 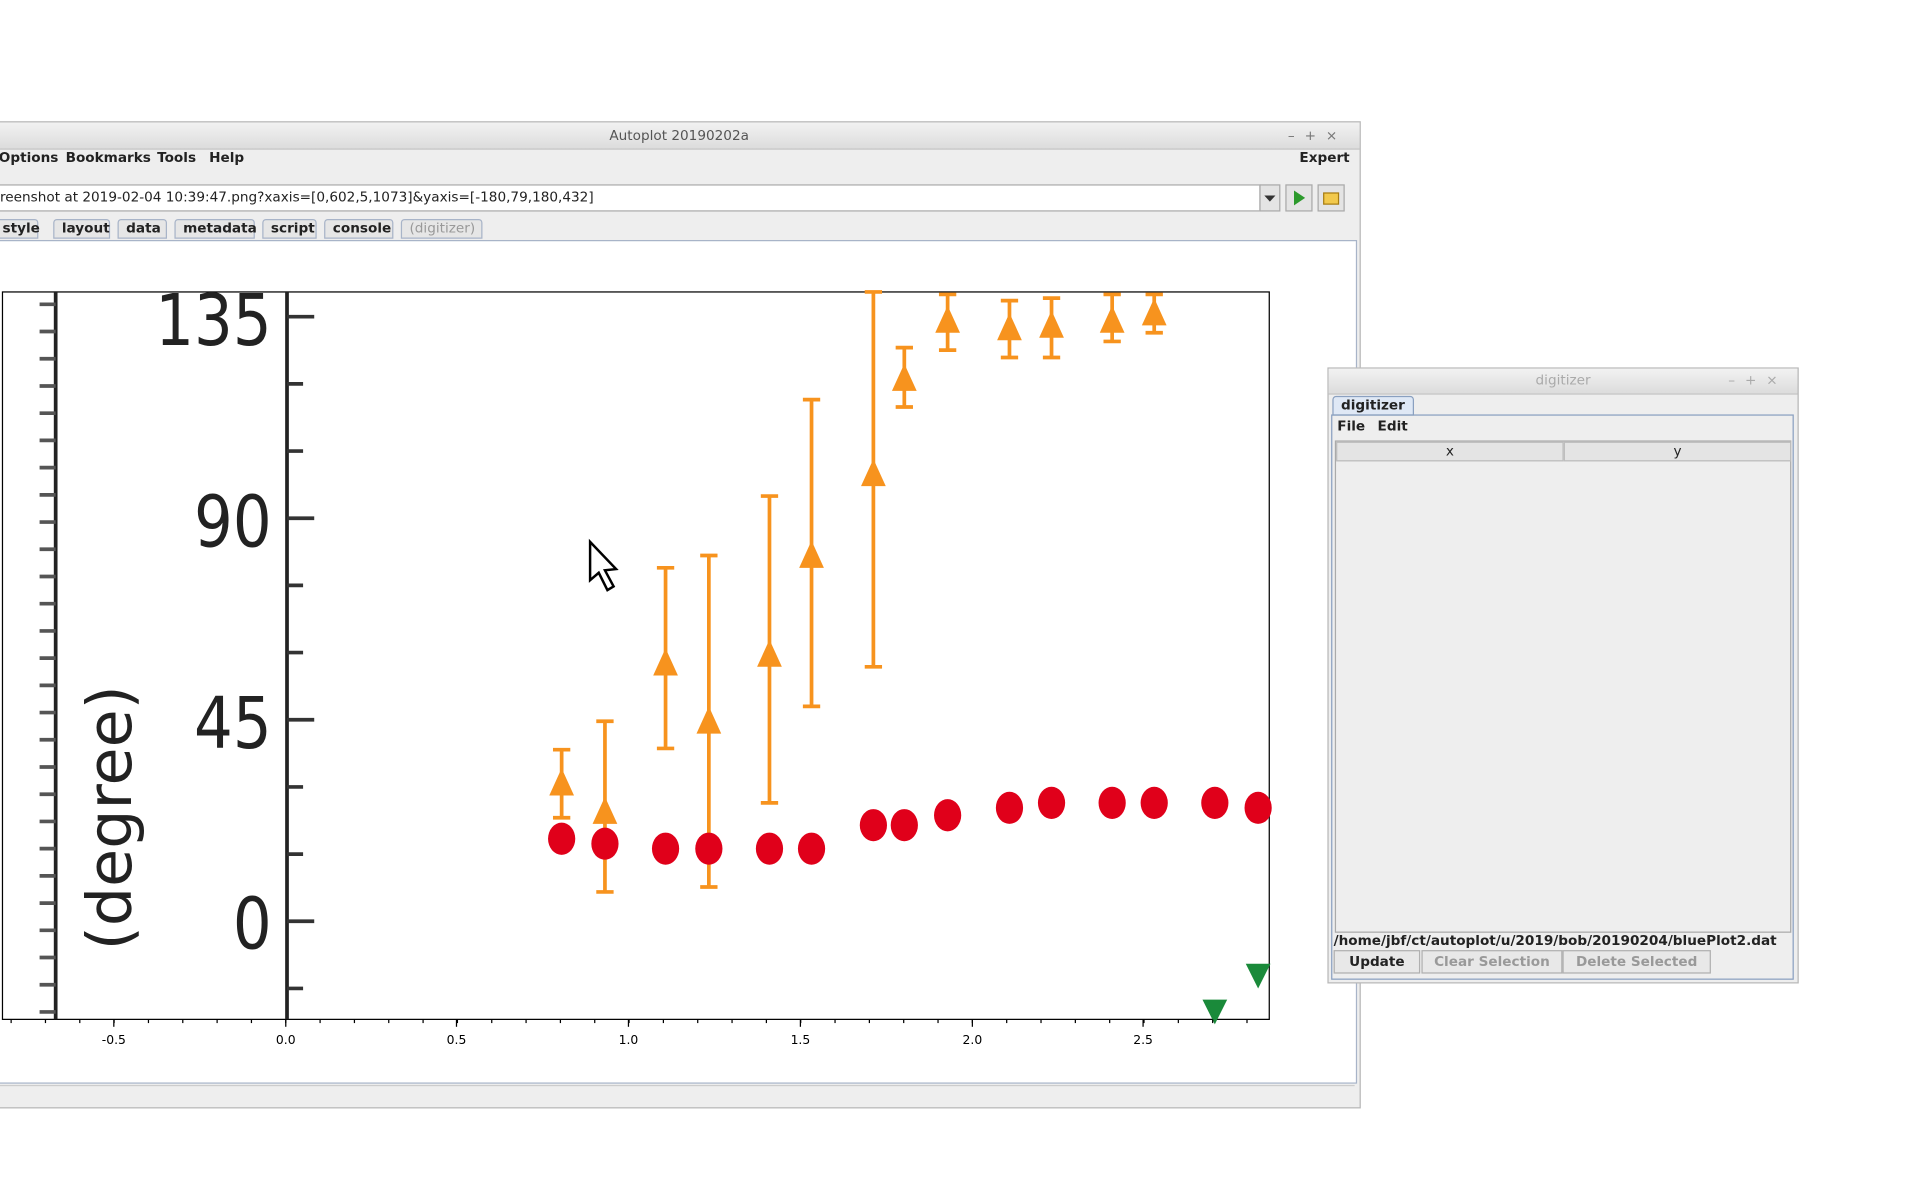 I want to click on dropdown-icon, so click(x=1270, y=198).